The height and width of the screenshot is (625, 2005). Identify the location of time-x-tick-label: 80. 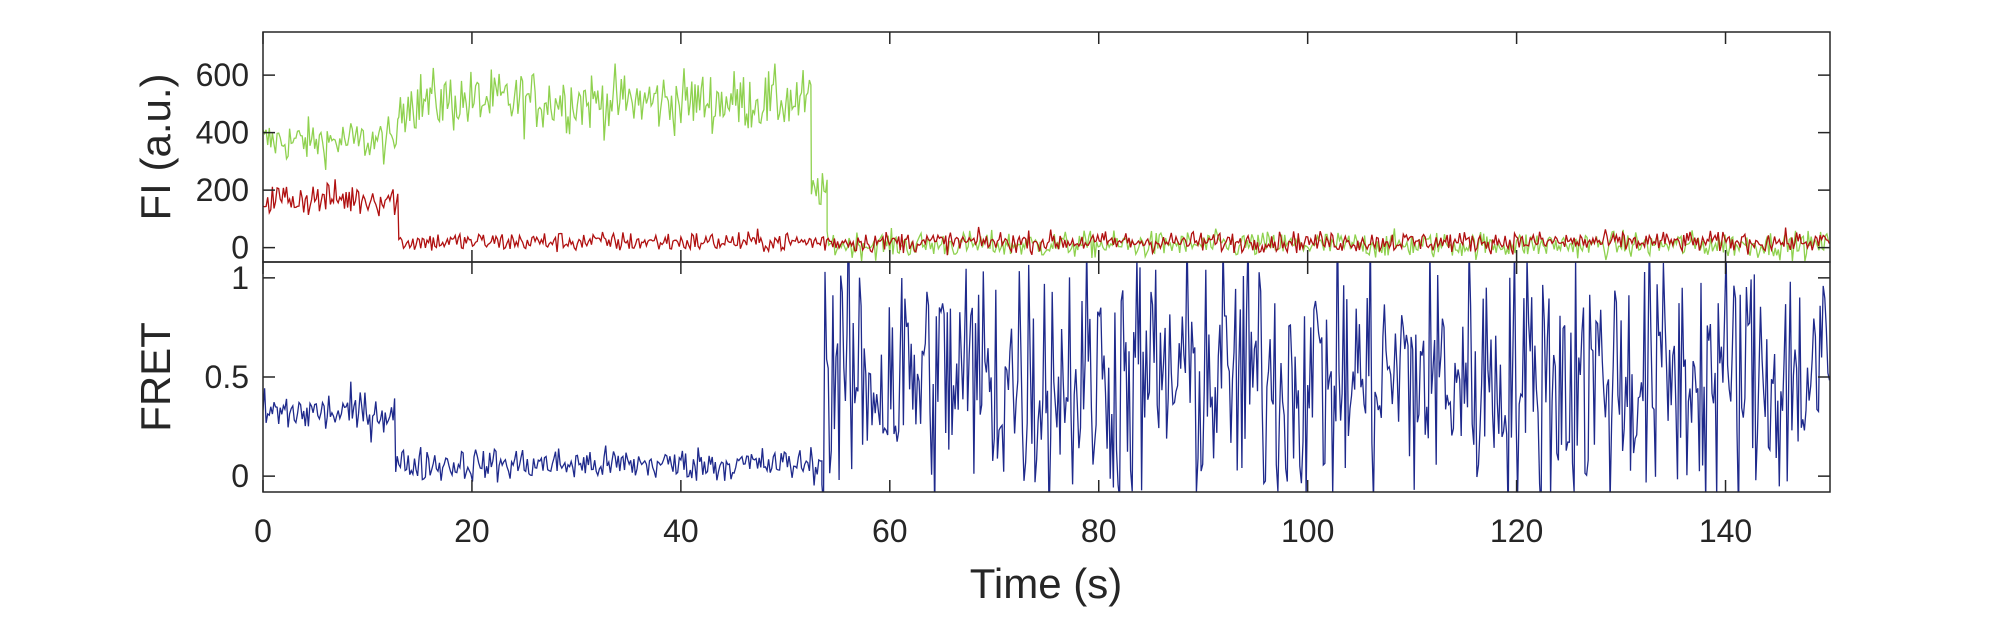
(1099, 531).